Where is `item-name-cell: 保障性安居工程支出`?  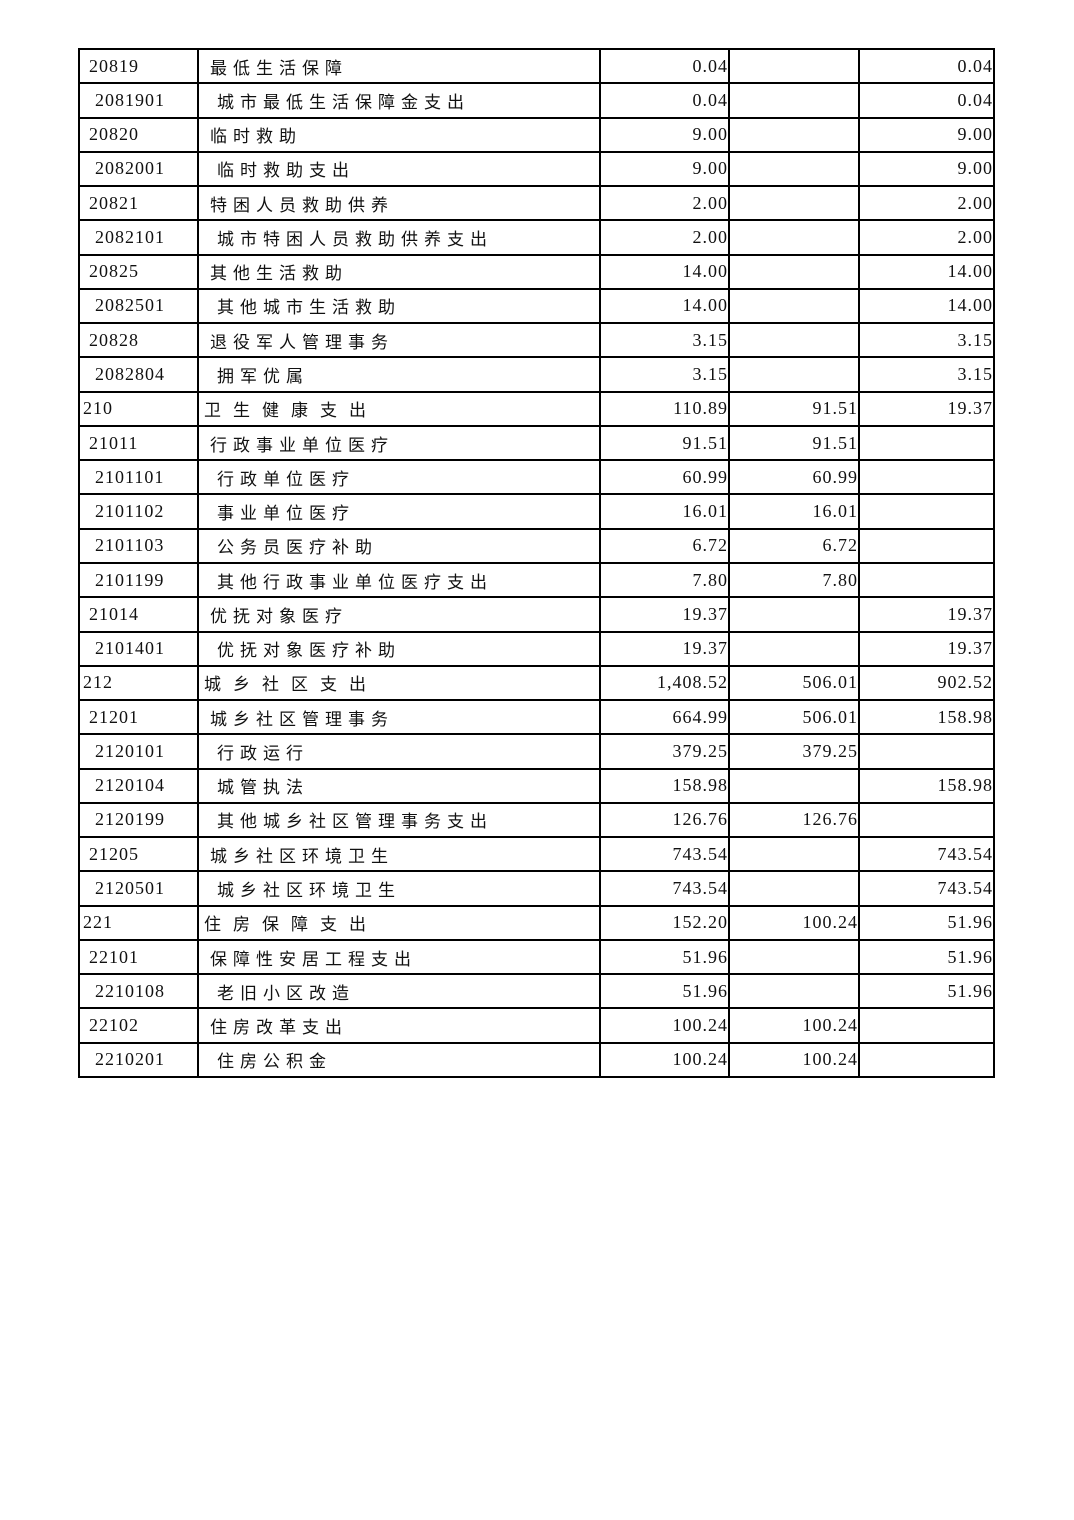 item-name-cell: 保障性安居工程支出 is located at coordinates (399, 957).